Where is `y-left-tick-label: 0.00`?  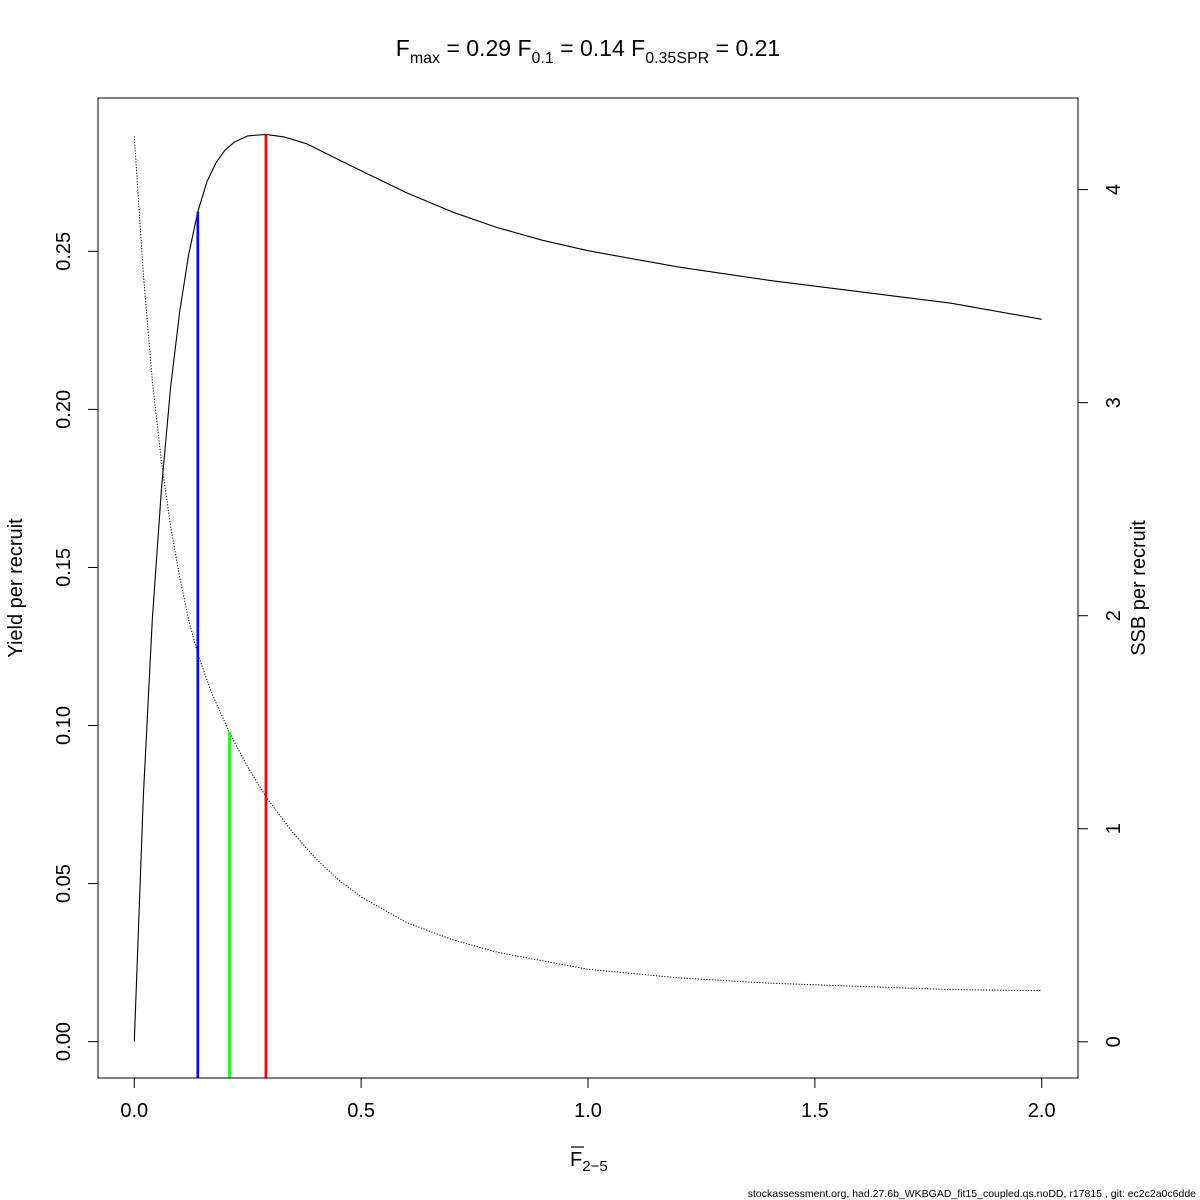 y-left-tick-label: 0.00 is located at coordinates (64, 1041).